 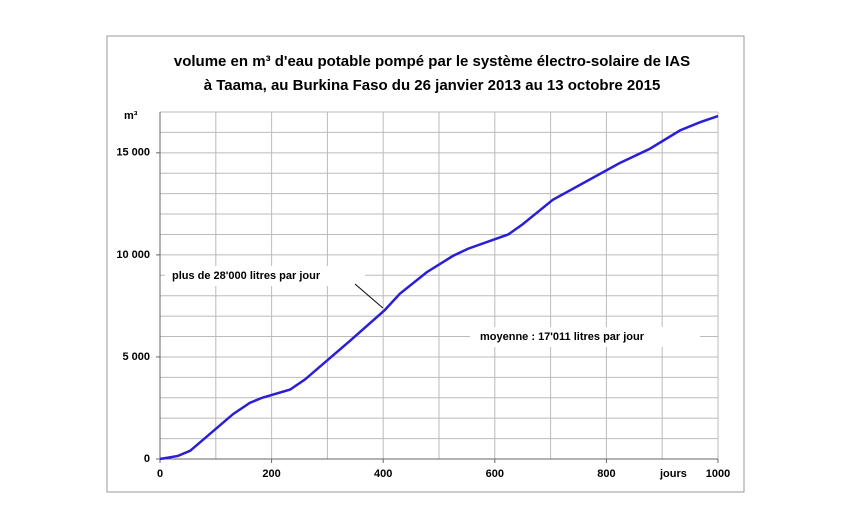 What do you see at coordinates (271, 474) in the screenshot?
I see `x-tick-label: 200` at bounding box center [271, 474].